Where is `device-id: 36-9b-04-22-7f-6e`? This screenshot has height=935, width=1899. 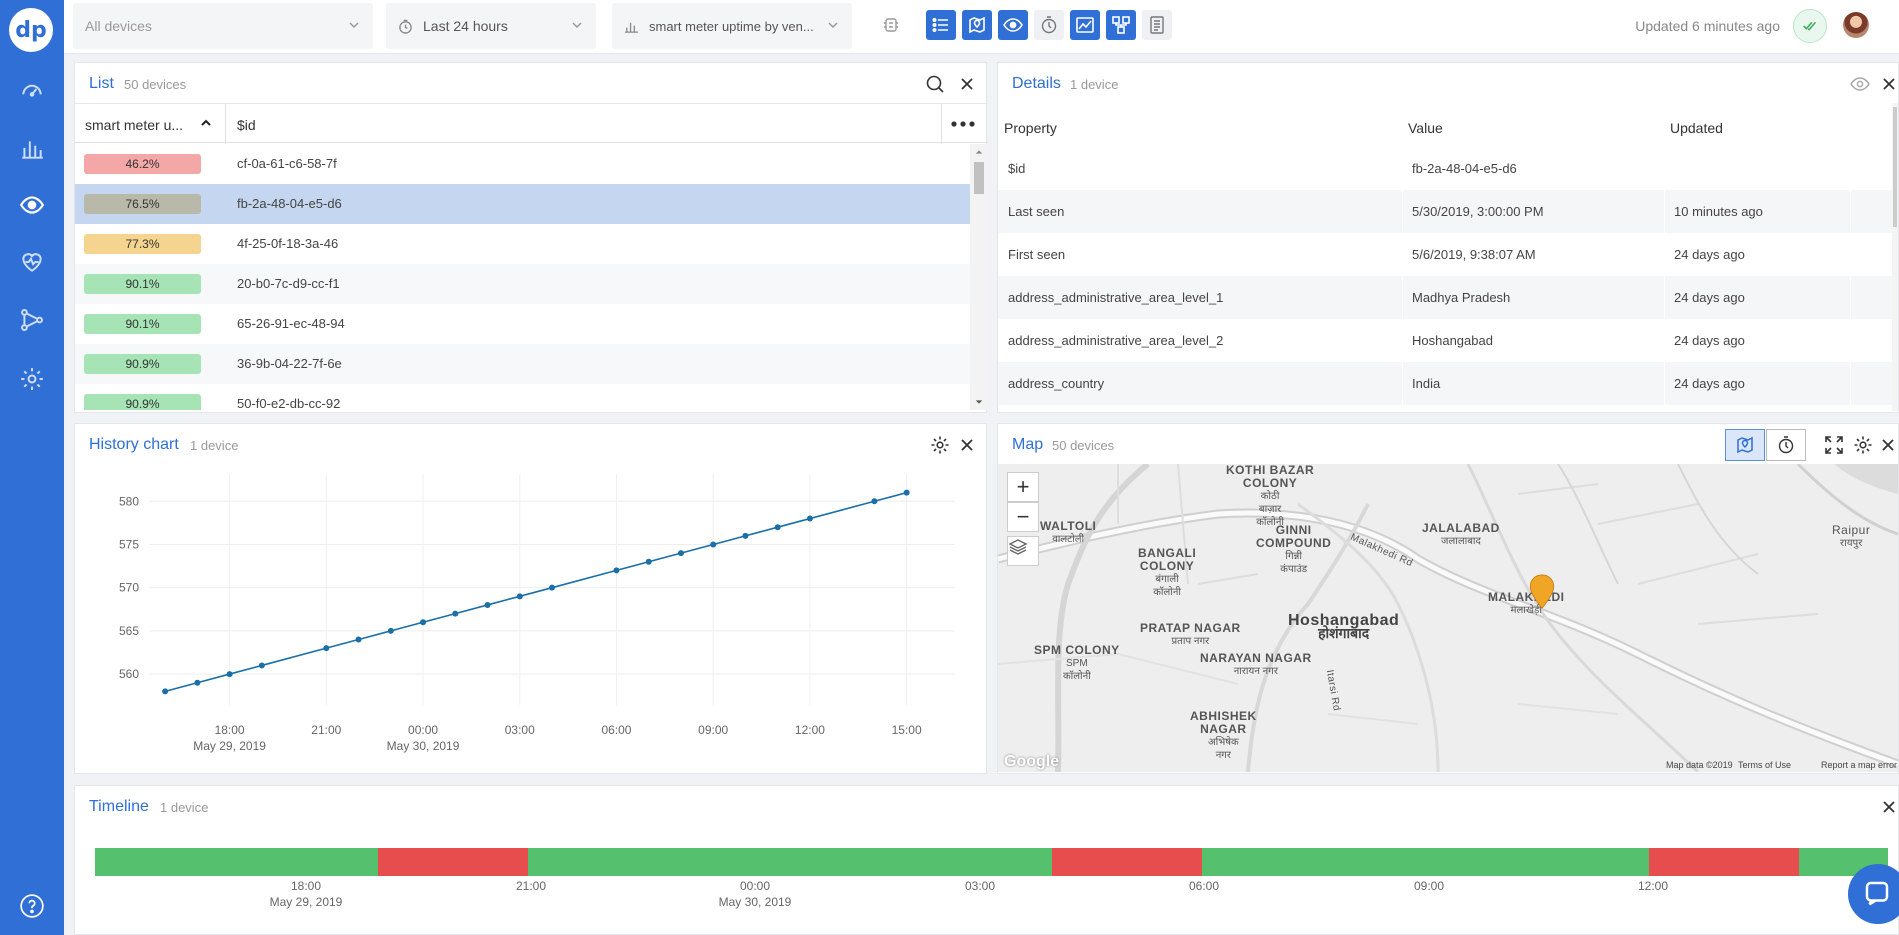
device-id: 36-9b-04-22-7f-6e is located at coordinates (289, 363).